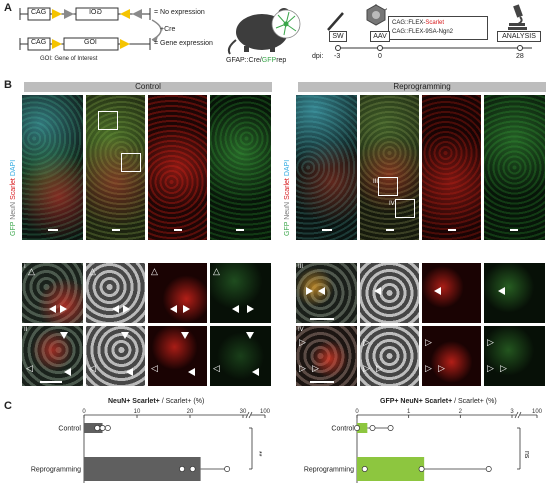  What do you see at coordinates (115, 356) in the screenshot?
I see `control-inset-ii-neun: ◁` at bounding box center [115, 356].